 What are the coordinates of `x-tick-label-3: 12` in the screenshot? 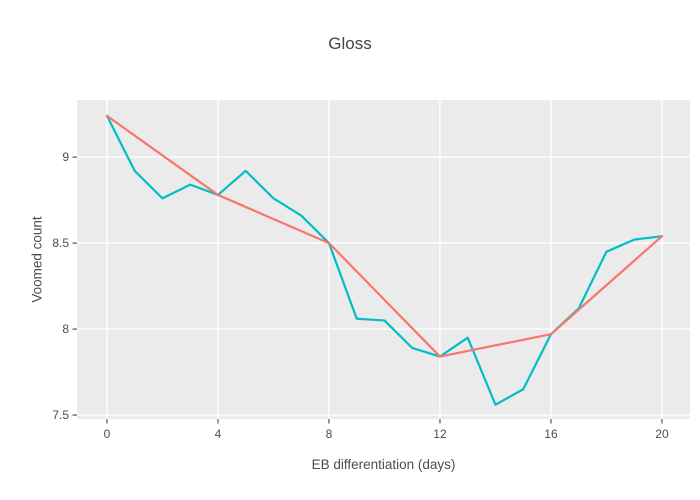 It's located at (440, 434).